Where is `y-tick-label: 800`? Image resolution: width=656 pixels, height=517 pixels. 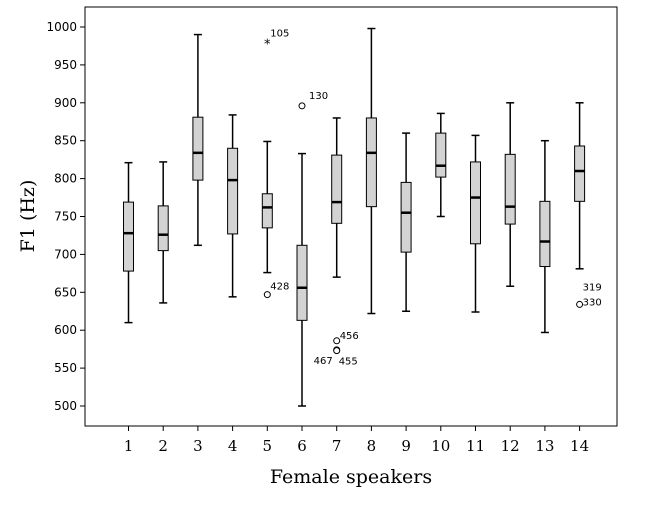
y-tick-label: 800 is located at coordinates (65, 179).